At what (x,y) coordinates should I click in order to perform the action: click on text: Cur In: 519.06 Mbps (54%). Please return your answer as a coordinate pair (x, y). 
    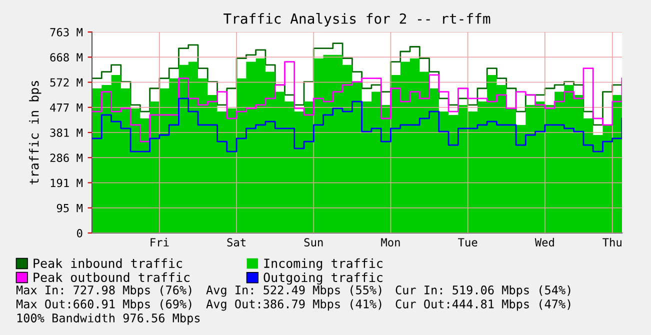
    Looking at the image, I should click on (483, 291).